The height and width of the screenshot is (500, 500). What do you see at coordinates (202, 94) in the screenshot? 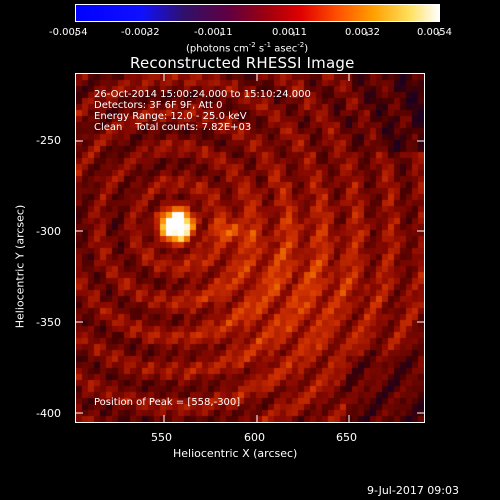
I see `annotation-time: 26-Oct-2014 15:00:24.000 to 15:10:24.000` at bounding box center [202, 94].